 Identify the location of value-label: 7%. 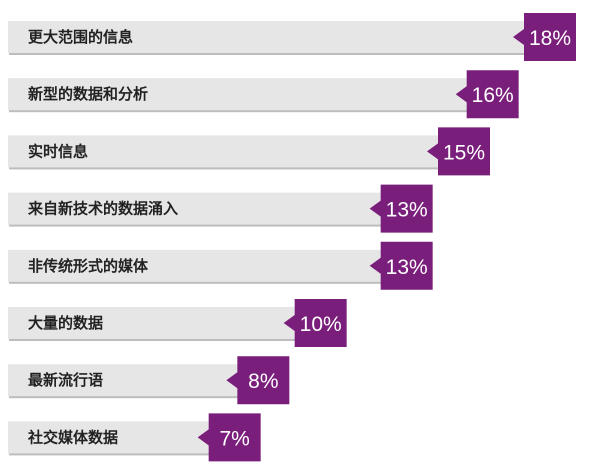
(234, 438).